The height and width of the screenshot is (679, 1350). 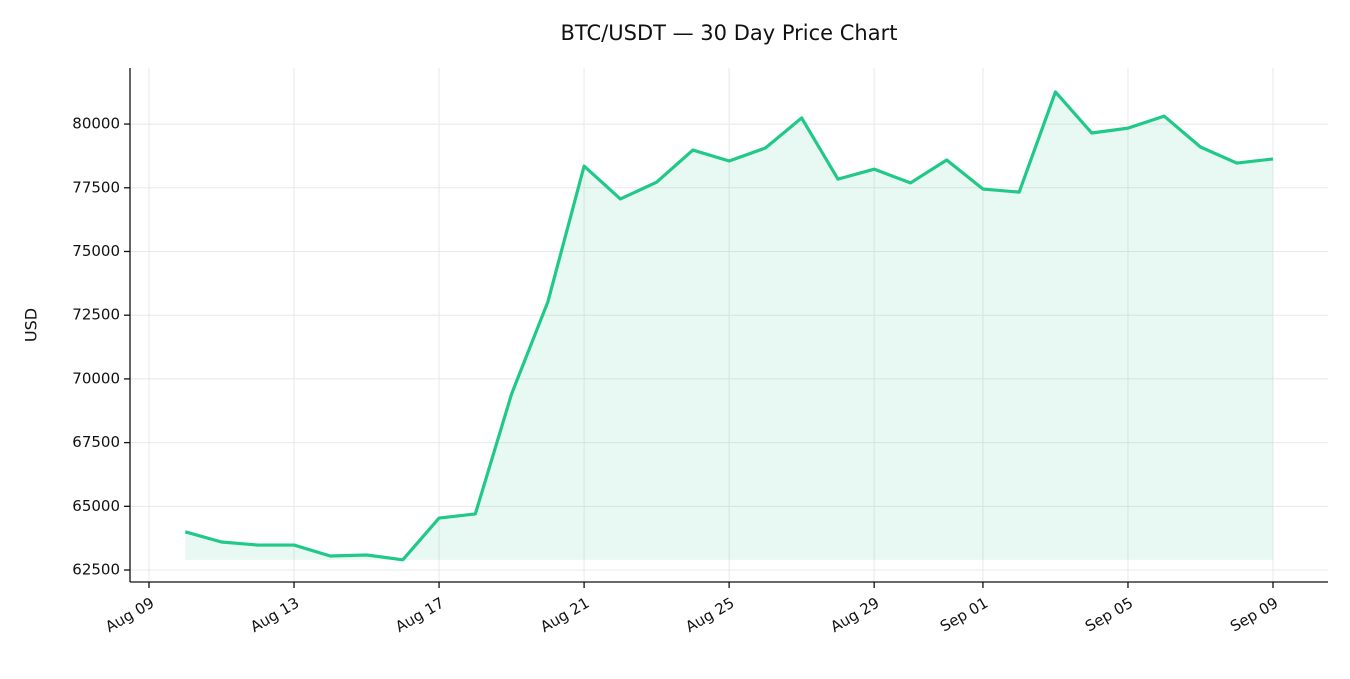 I want to click on y-tick-label: 67500, so click(x=96, y=442).